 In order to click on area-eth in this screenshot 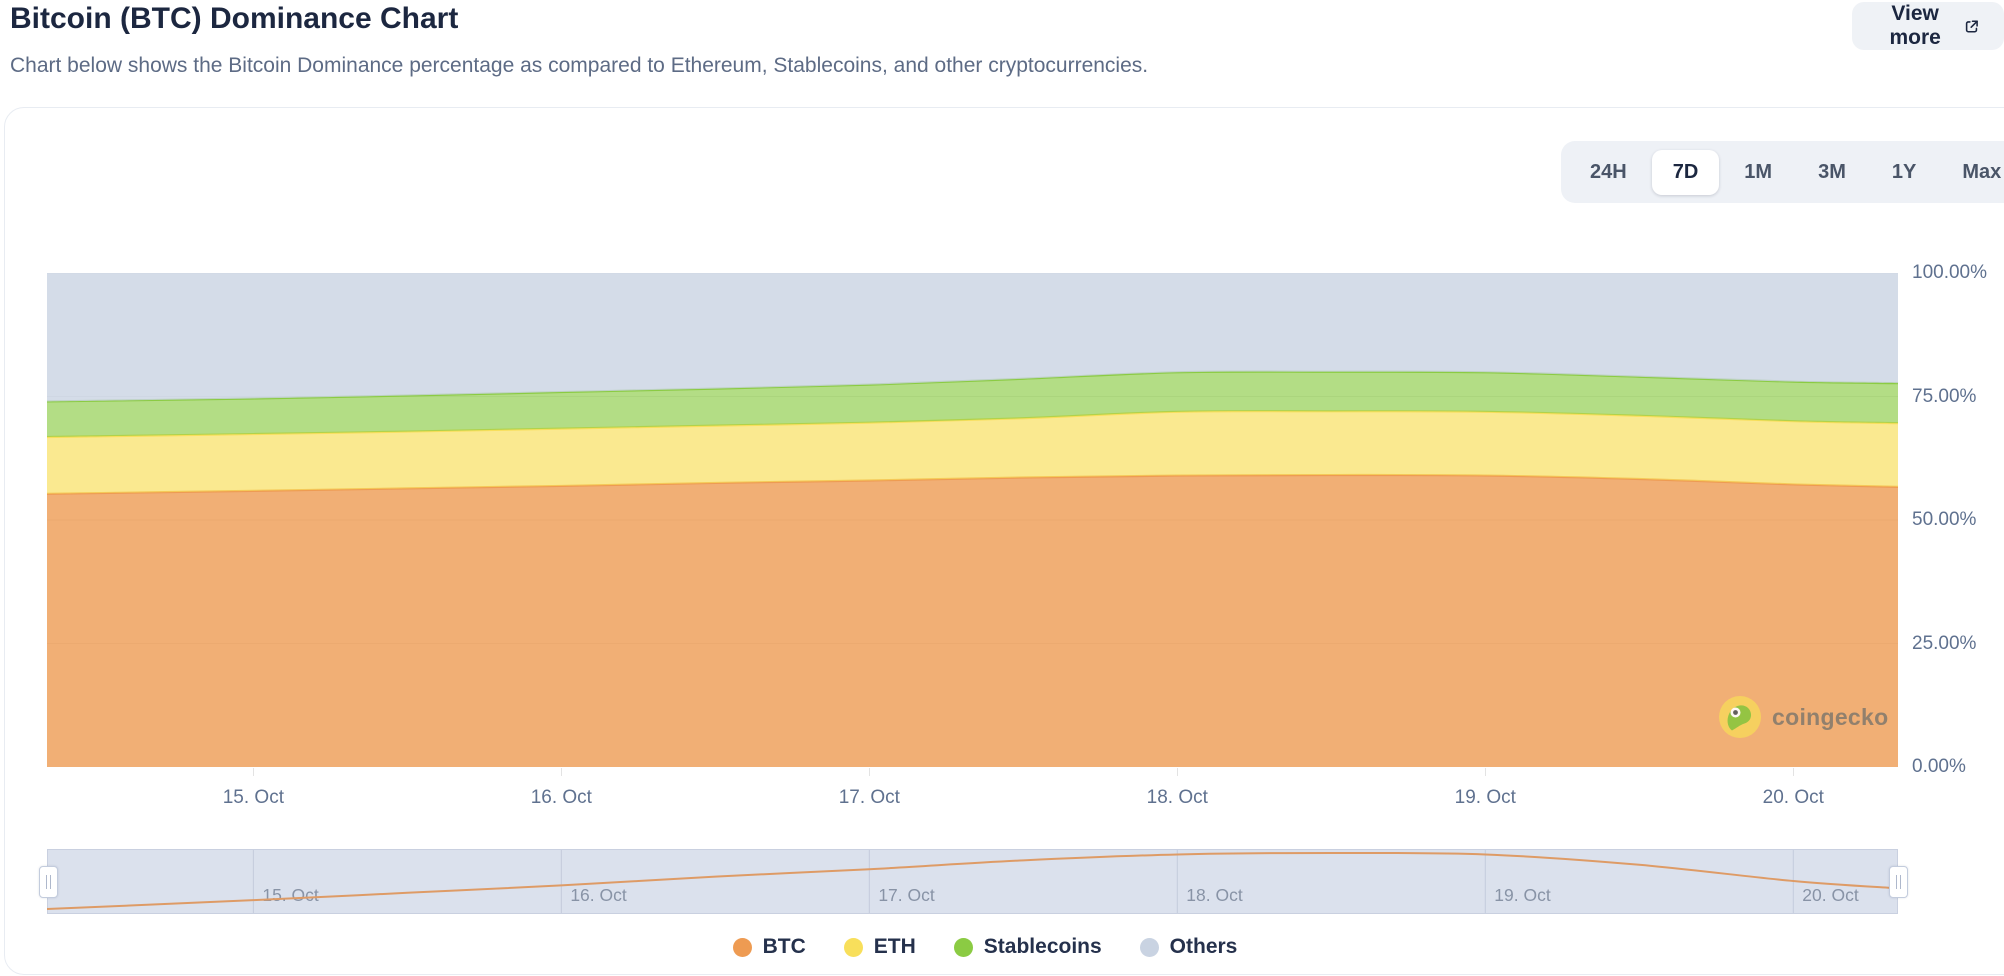, I will do `click(972, 452)`.